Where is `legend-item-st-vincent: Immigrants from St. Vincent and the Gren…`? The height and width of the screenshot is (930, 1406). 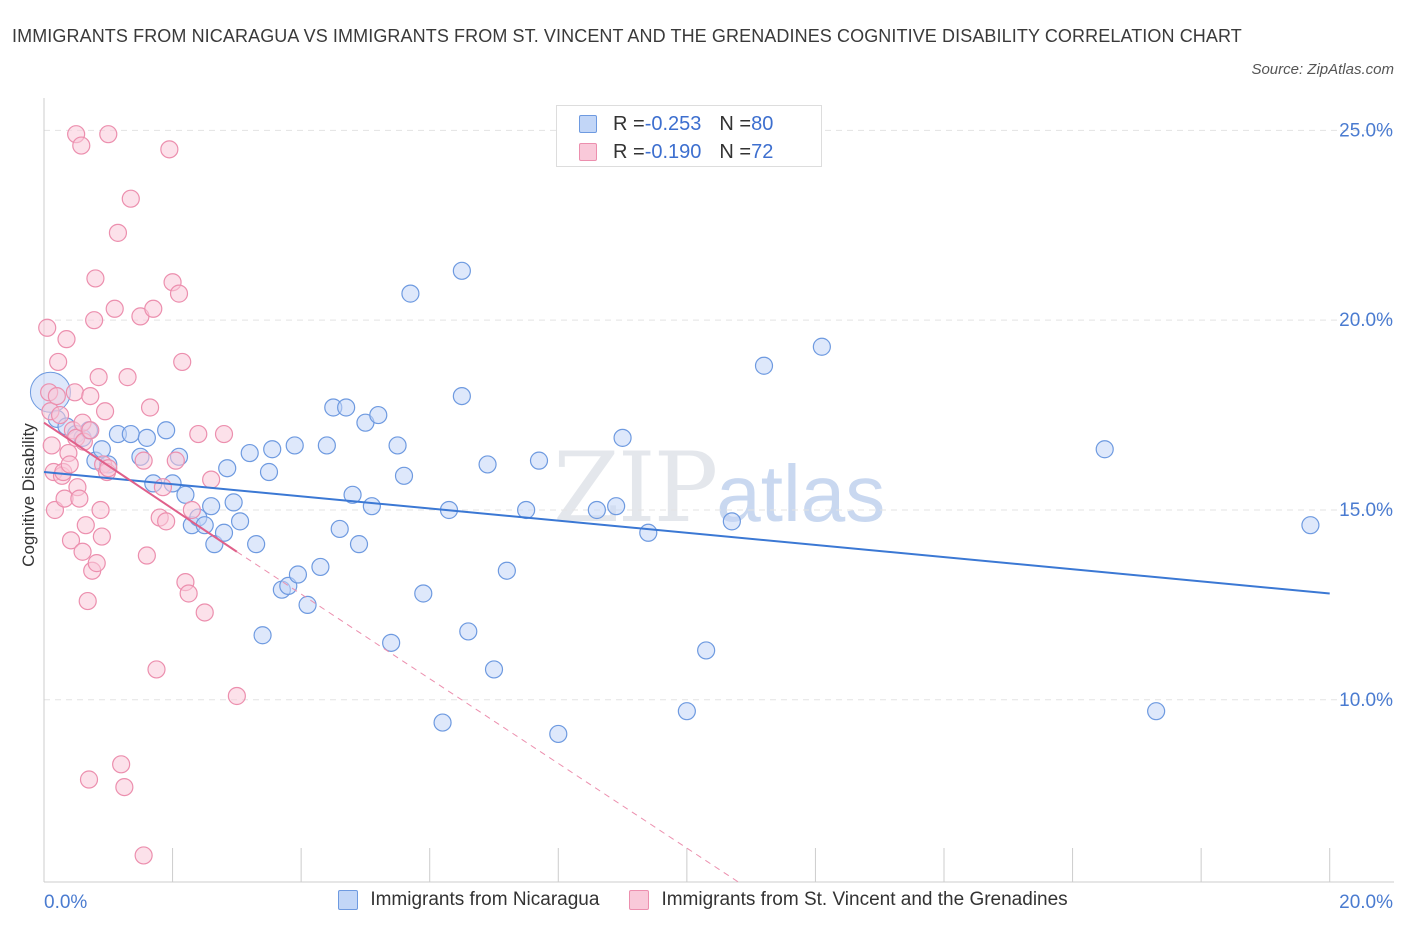 legend-item-st-vincent: Immigrants from St. Vincent and the Gren… is located at coordinates (848, 900).